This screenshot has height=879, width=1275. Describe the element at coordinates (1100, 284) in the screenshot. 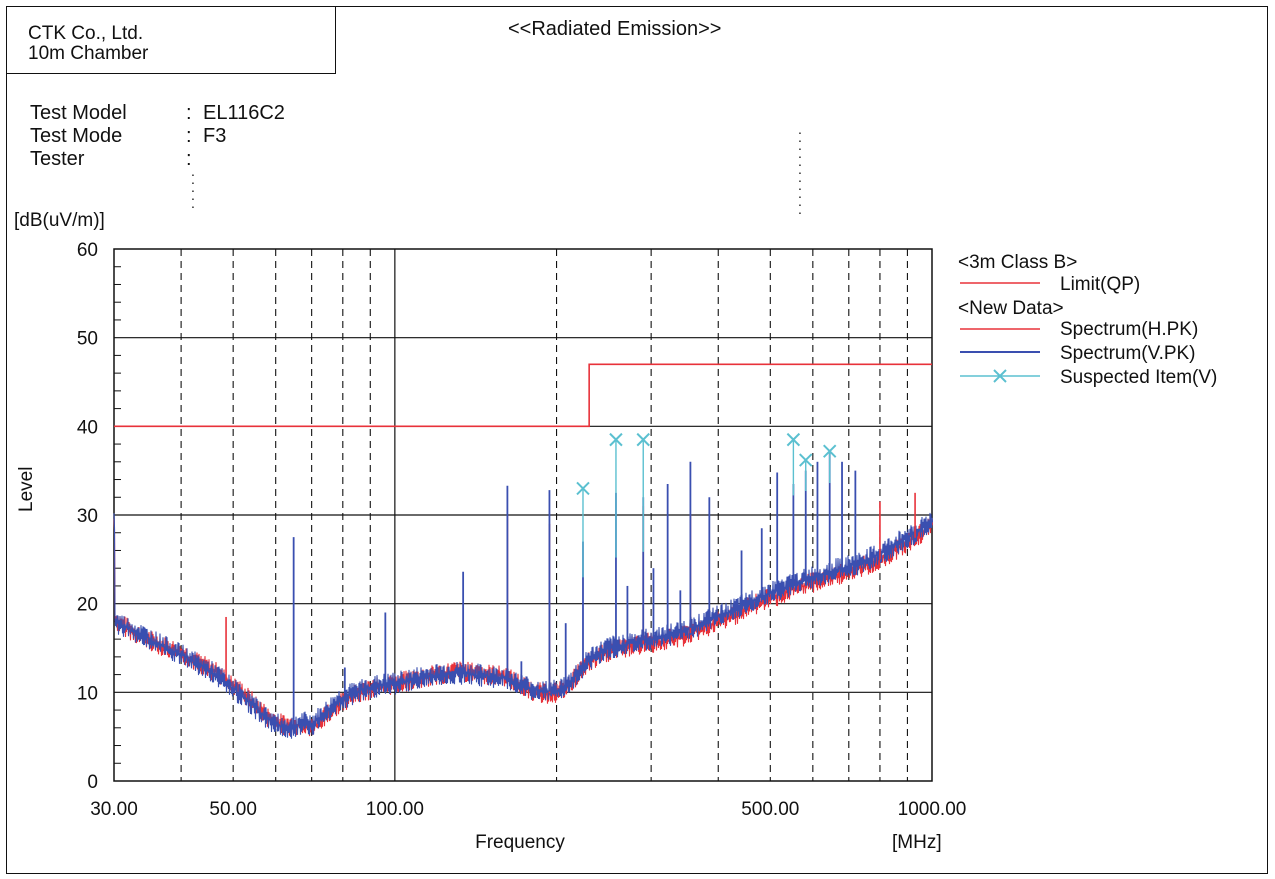

I see `legend-item-label: Limit(QP)` at that location.